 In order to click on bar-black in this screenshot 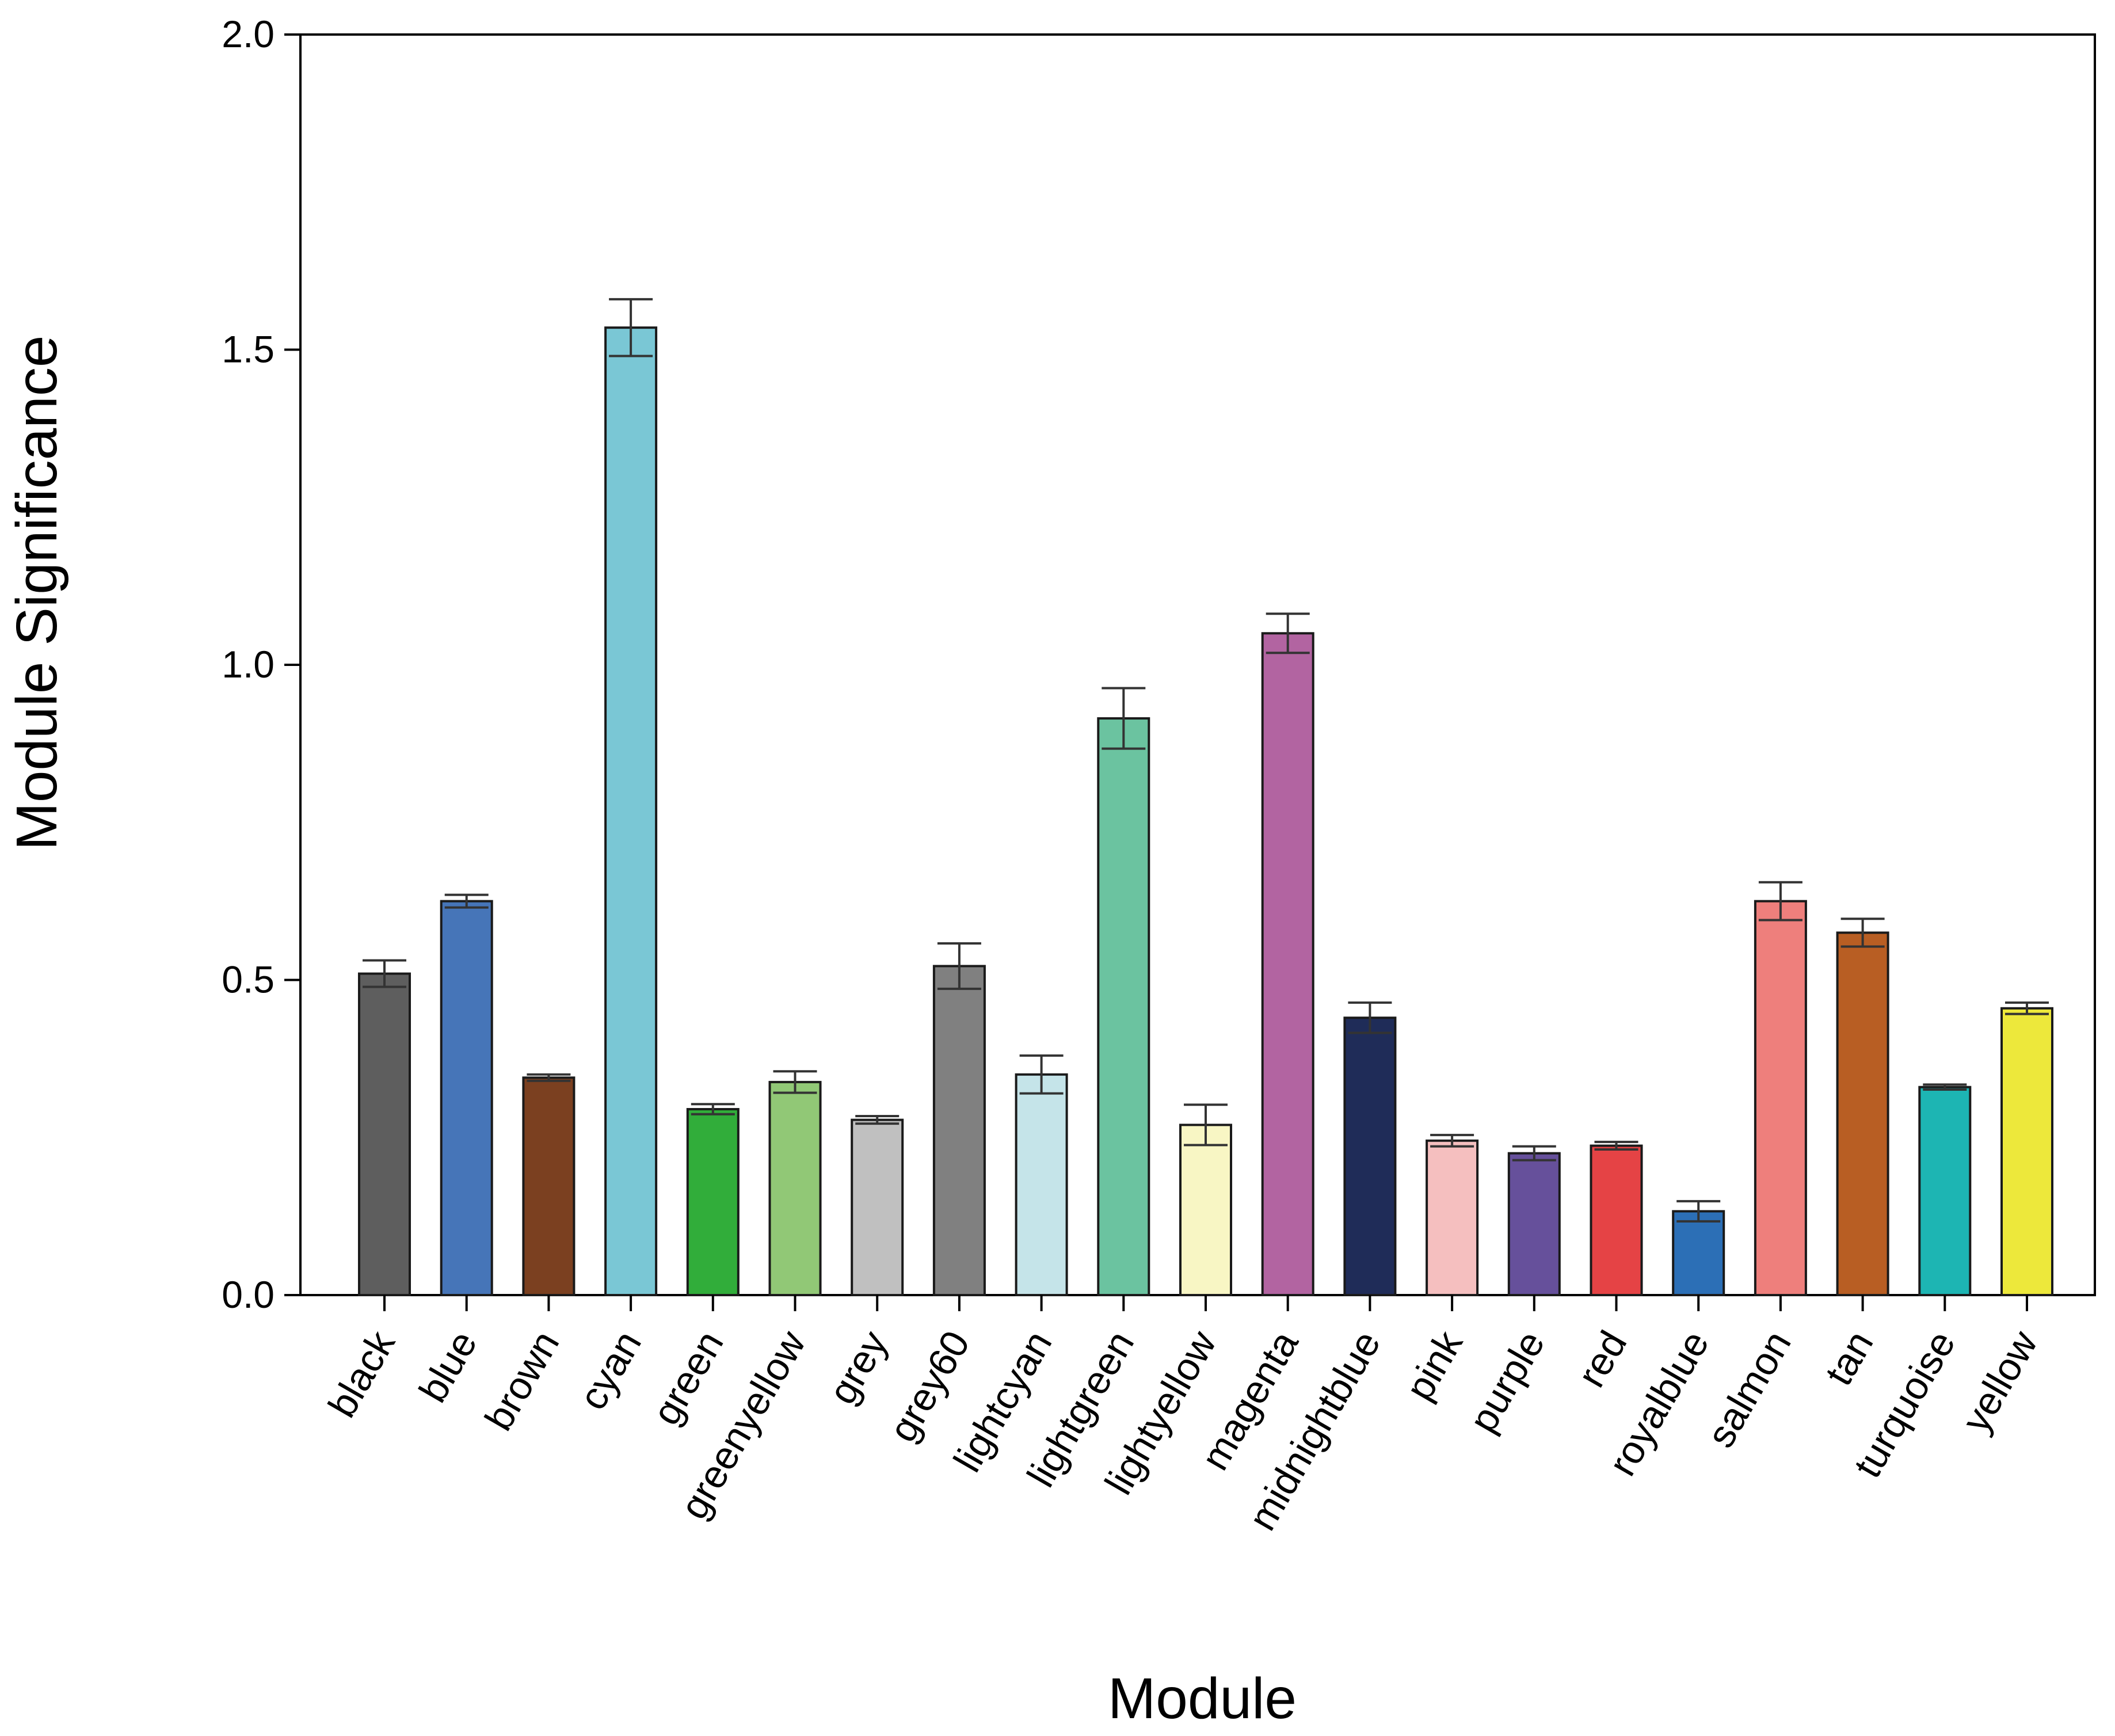, I will do `click(384, 1134)`.